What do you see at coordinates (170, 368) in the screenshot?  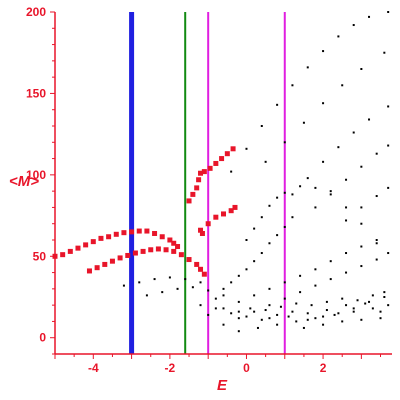 I see `x-tick-label: -2` at bounding box center [170, 368].